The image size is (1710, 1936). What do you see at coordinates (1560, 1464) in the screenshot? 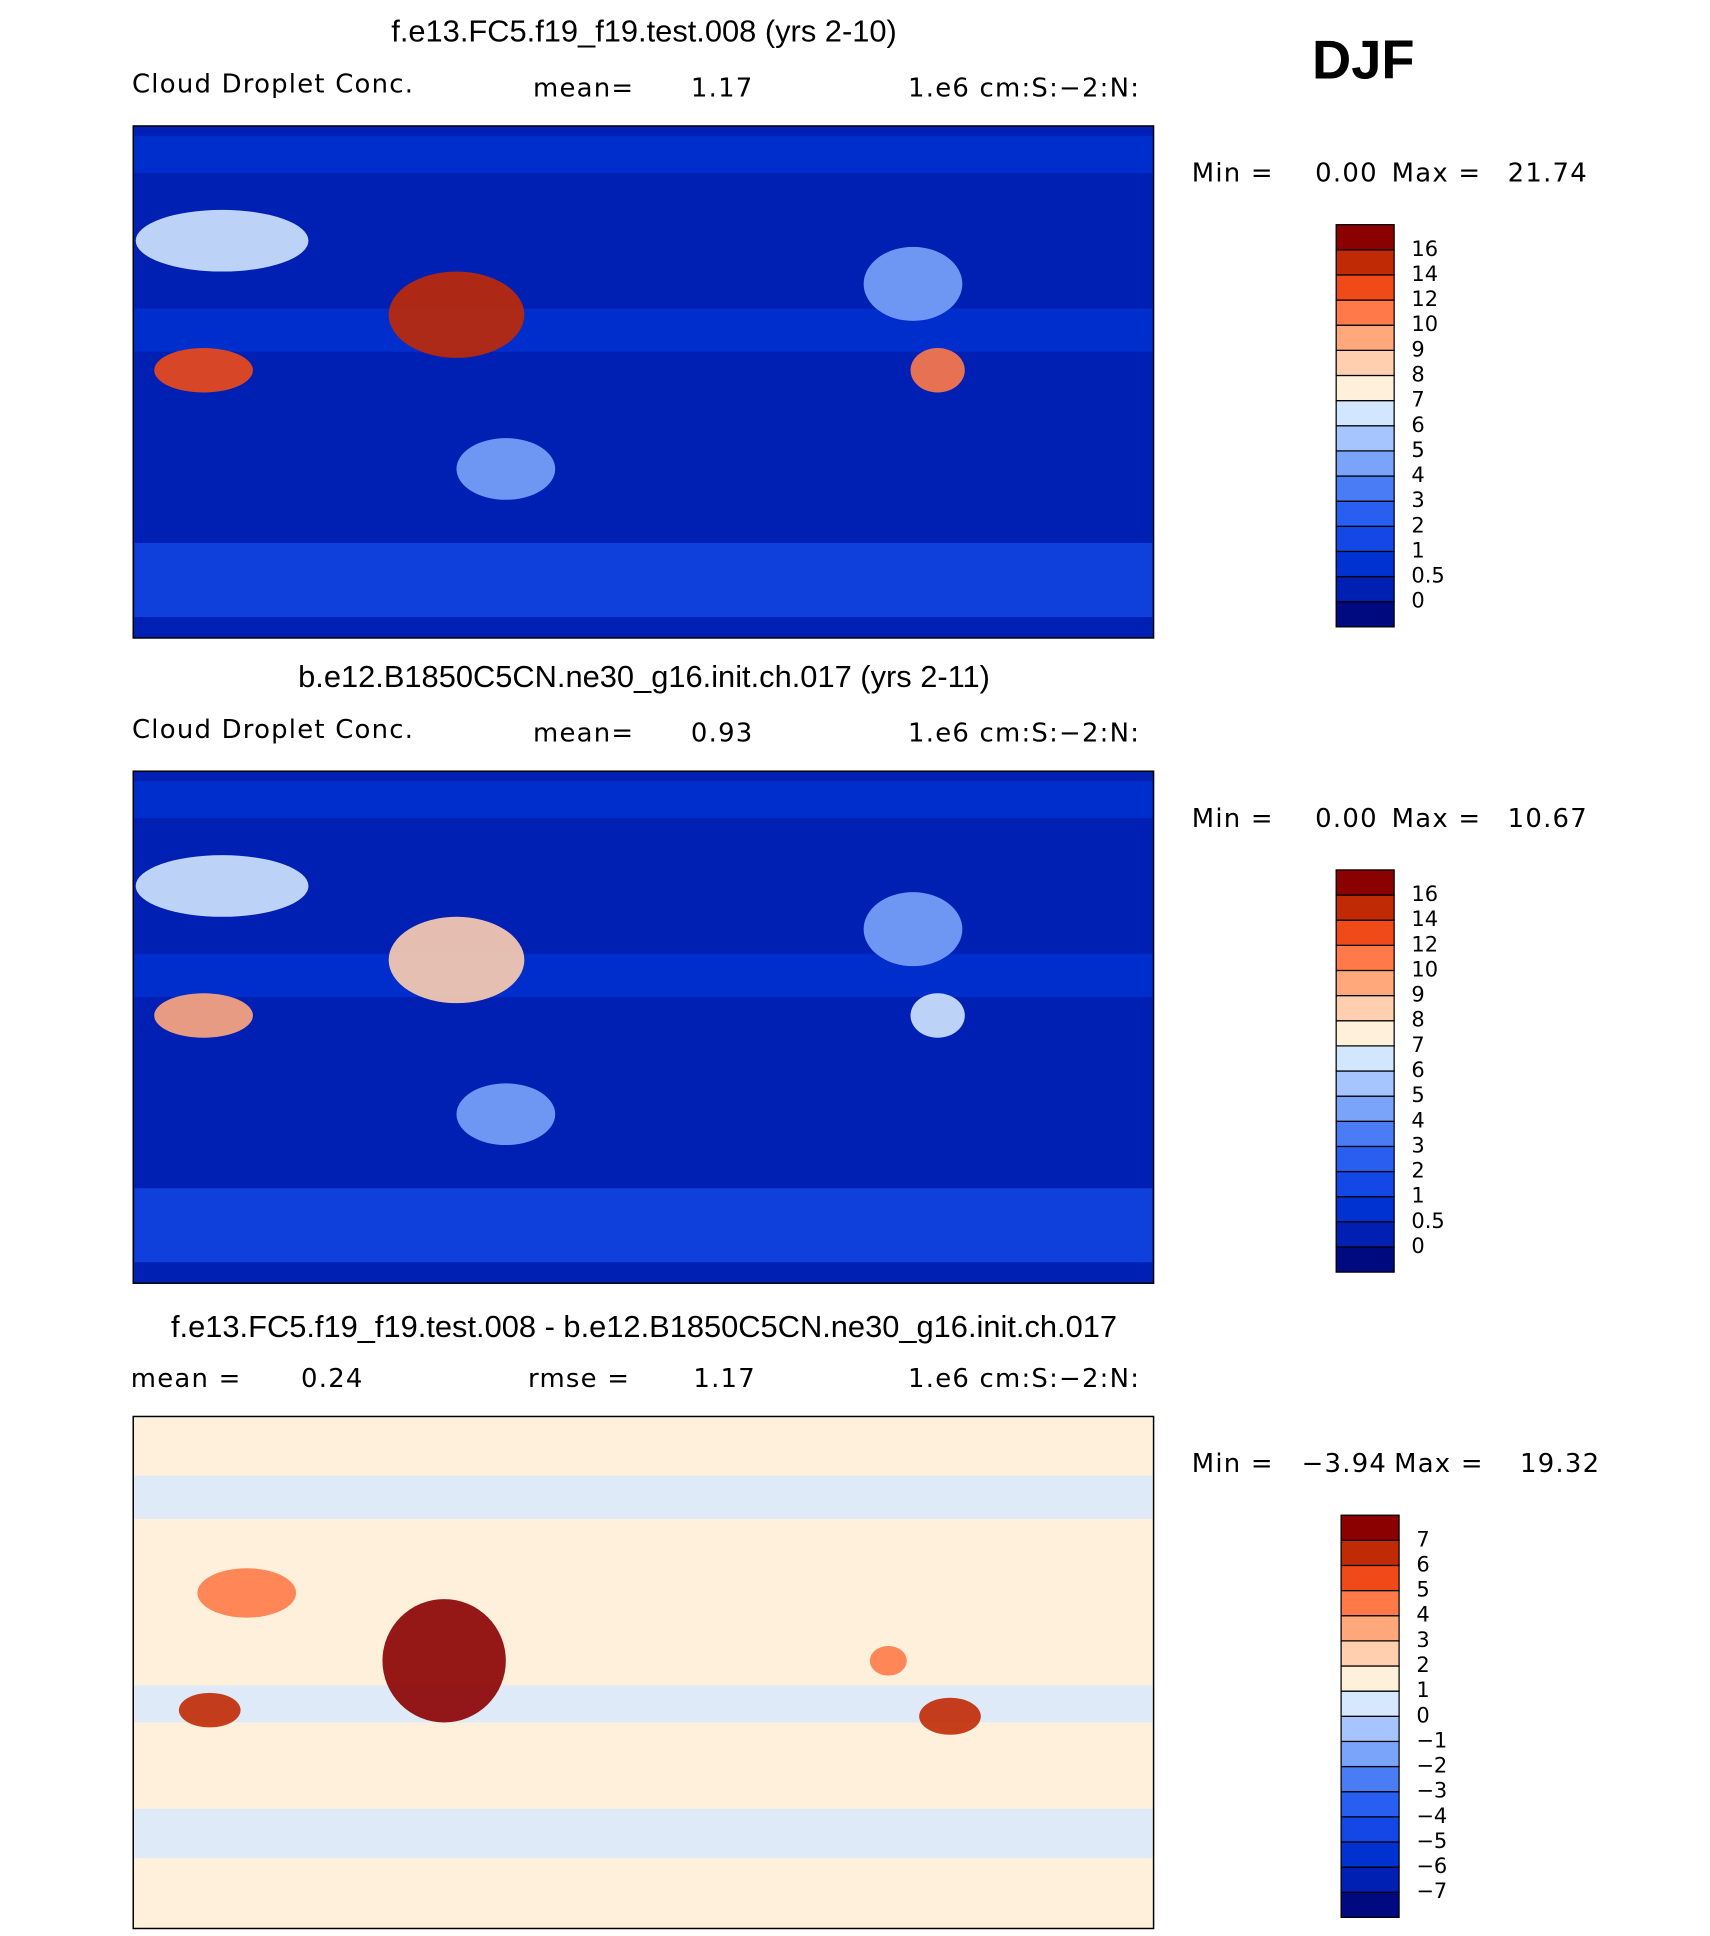
I see `max-value: 19.32` at bounding box center [1560, 1464].